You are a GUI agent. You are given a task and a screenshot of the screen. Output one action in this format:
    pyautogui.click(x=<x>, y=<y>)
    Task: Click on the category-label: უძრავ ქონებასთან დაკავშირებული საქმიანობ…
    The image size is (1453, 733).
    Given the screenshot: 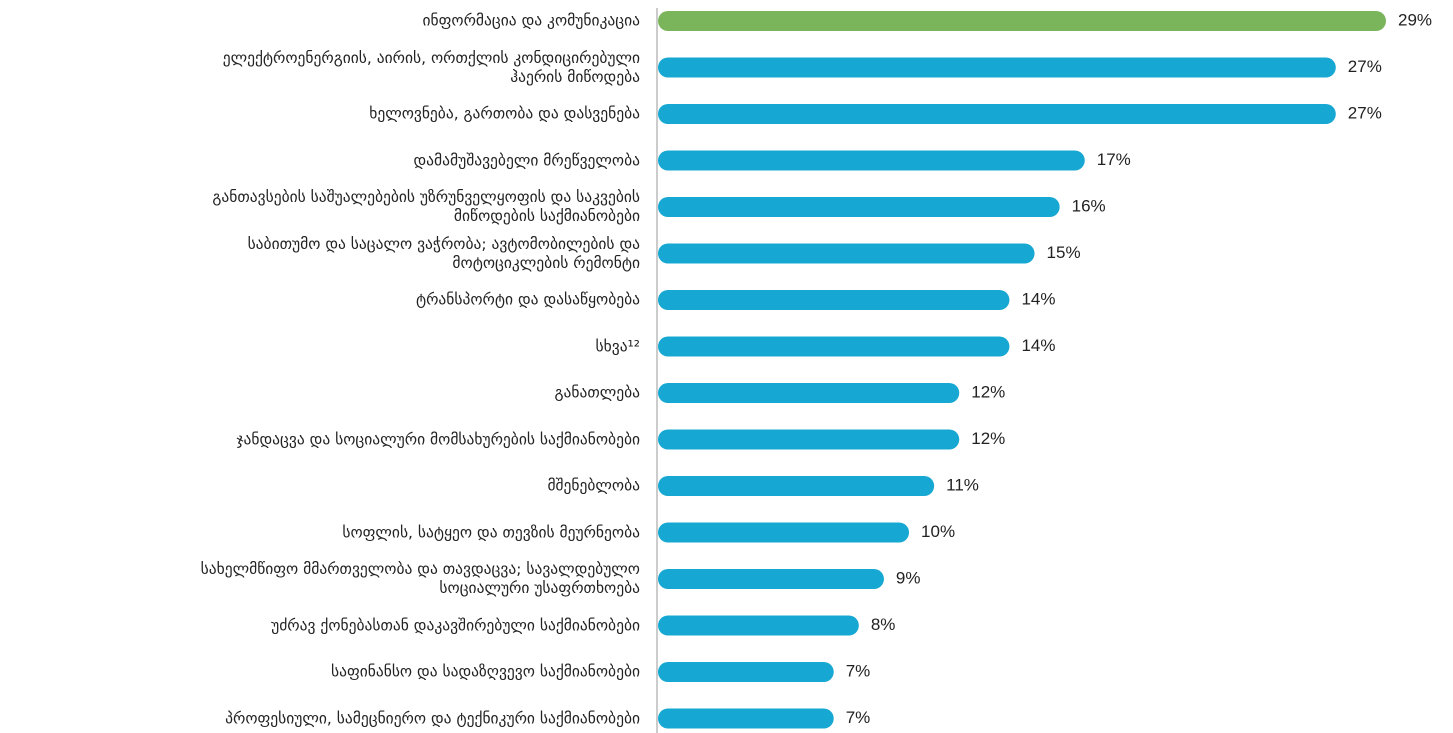 What is the action you would take?
    pyautogui.click(x=455, y=625)
    